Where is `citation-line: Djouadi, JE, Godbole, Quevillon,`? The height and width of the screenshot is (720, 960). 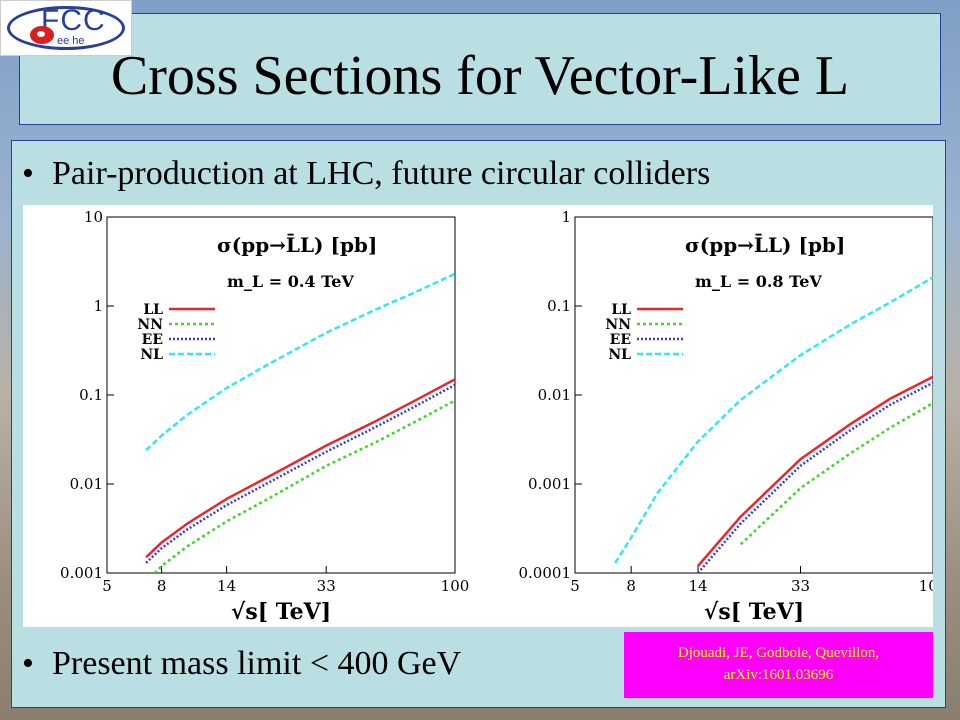 citation-line: Djouadi, JE, Godbole, Quevillon, is located at coordinates (778, 653).